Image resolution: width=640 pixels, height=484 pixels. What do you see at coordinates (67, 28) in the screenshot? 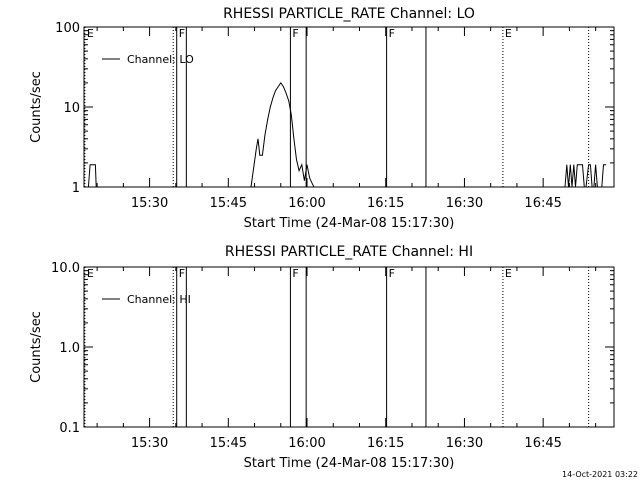
I see `y-tick-label: 100` at bounding box center [67, 28].